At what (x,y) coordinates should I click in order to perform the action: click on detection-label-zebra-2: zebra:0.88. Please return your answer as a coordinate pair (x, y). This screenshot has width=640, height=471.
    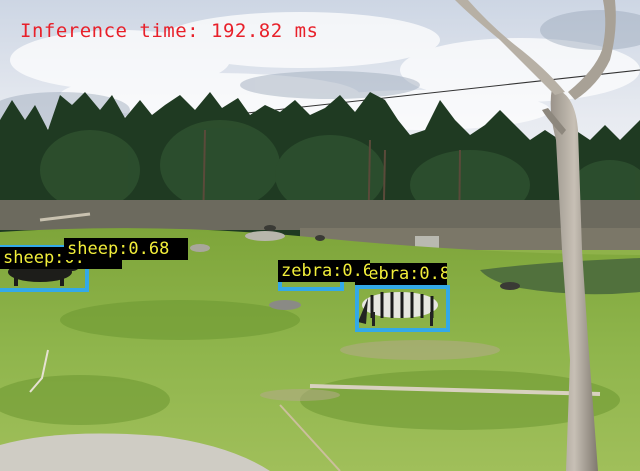
    Looking at the image, I should click on (401, 274).